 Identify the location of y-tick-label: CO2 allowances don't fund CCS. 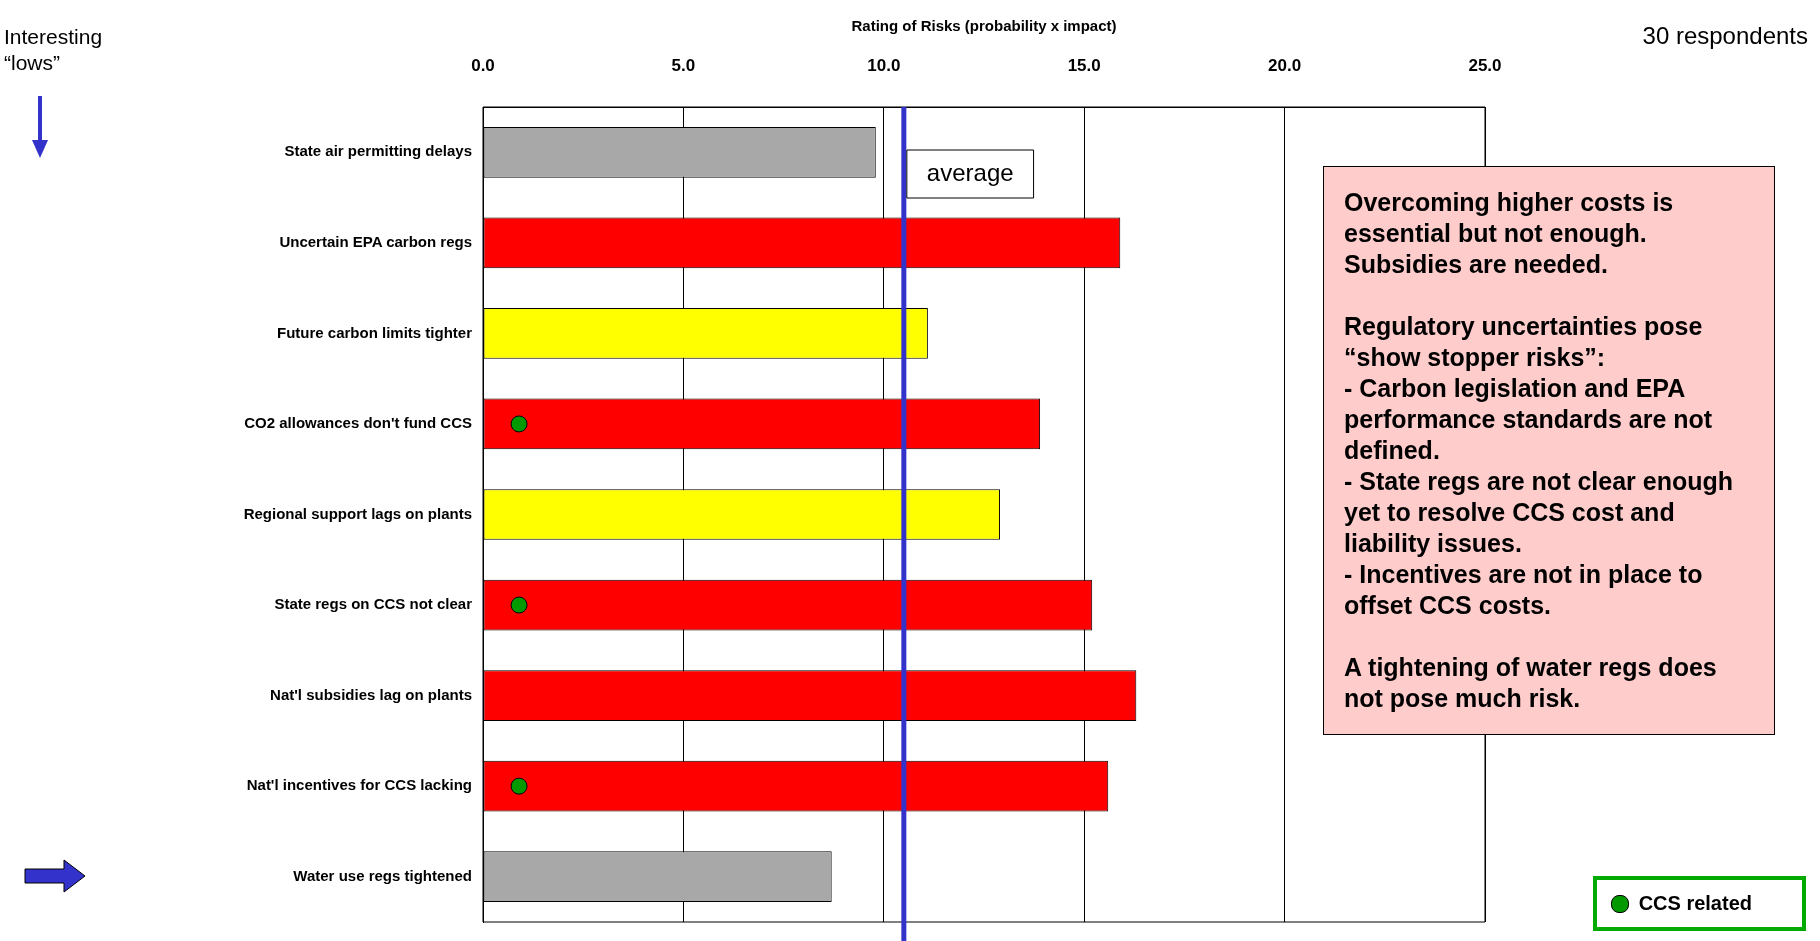
(358, 423).